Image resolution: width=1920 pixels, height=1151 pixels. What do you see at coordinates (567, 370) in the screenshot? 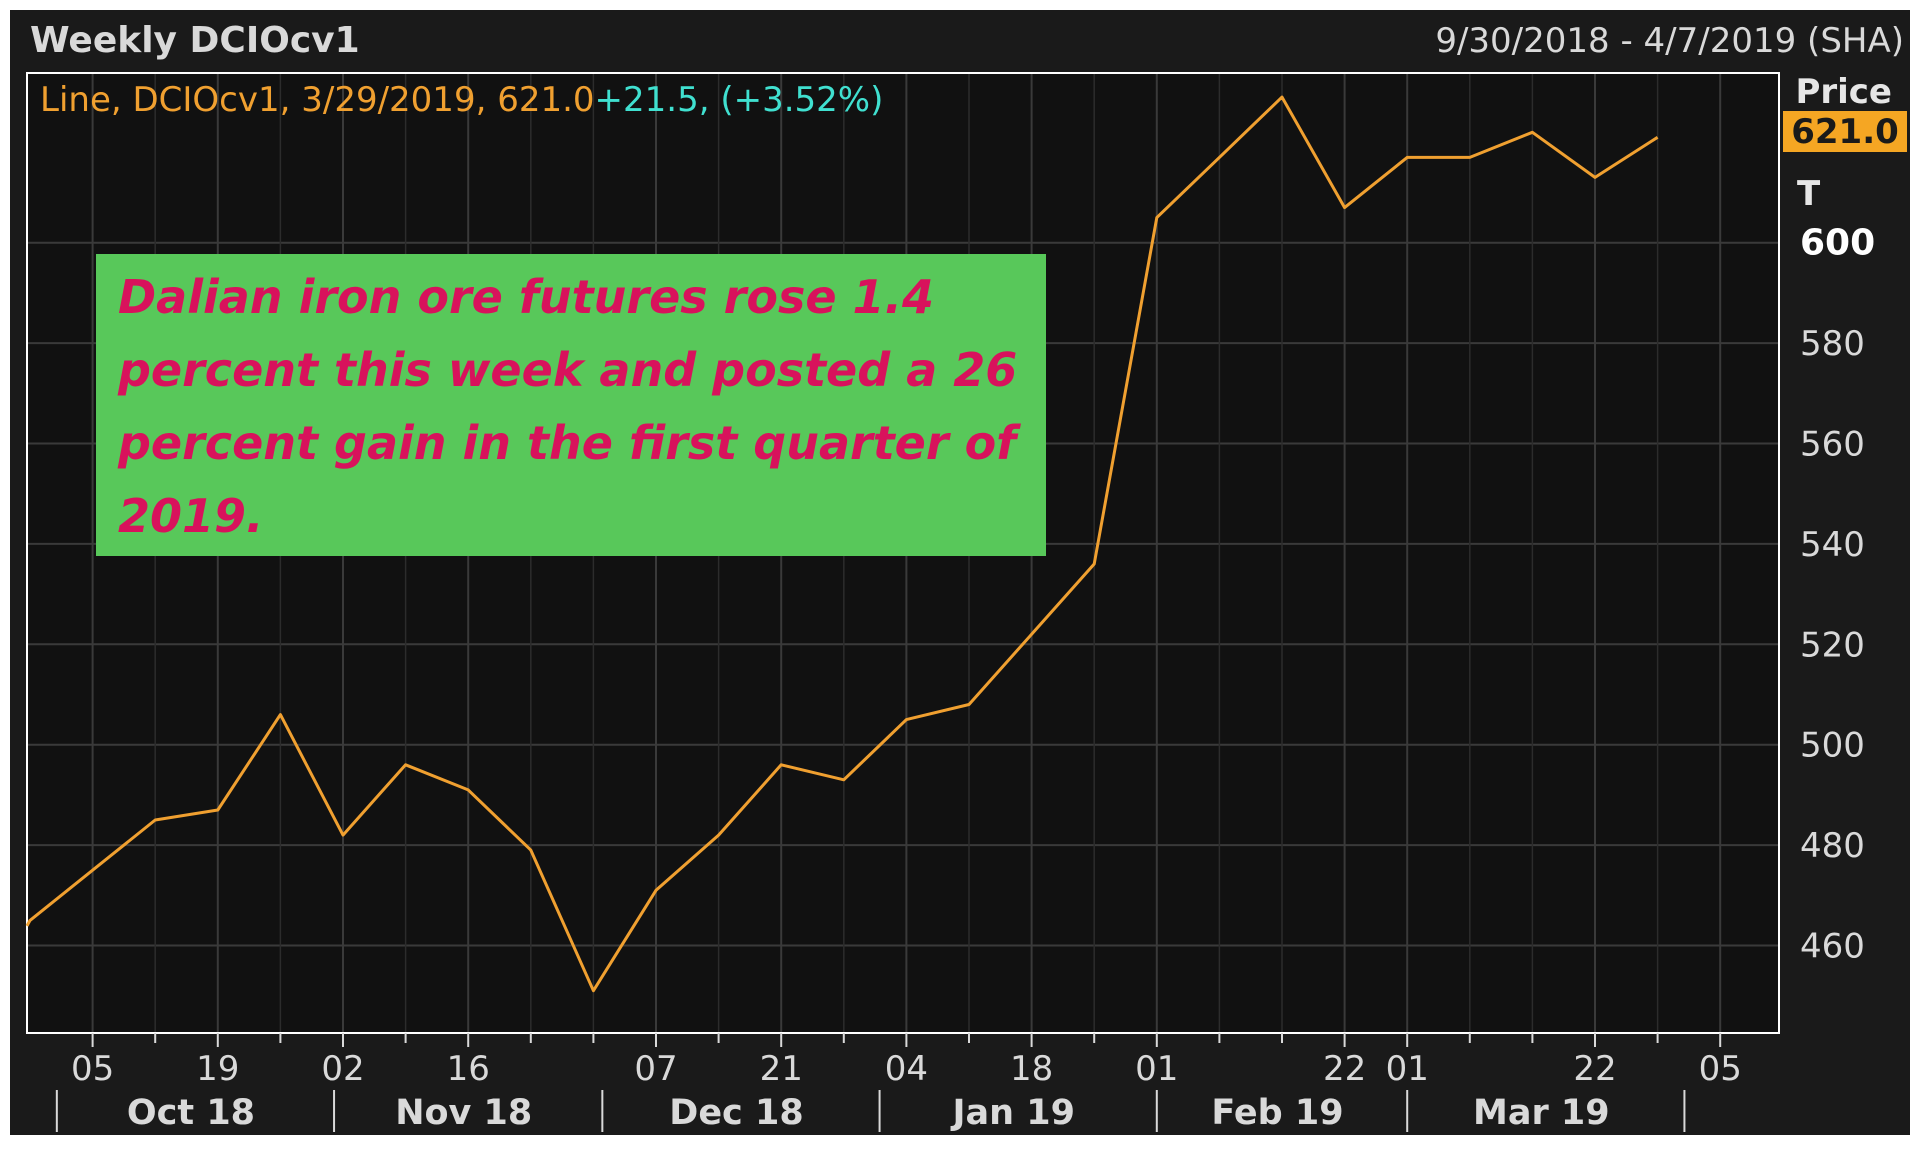
I see `annotation-line: percent this week and posted a 26` at bounding box center [567, 370].